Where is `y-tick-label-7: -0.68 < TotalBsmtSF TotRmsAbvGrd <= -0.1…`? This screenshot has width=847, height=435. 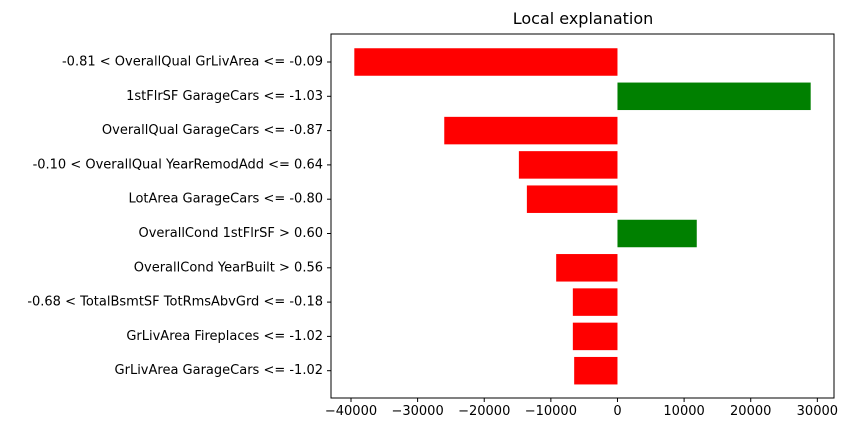 y-tick-label-7: -0.68 < TotalBsmtSF TotRmsAbvGrd <= -0.1… is located at coordinates (175, 302).